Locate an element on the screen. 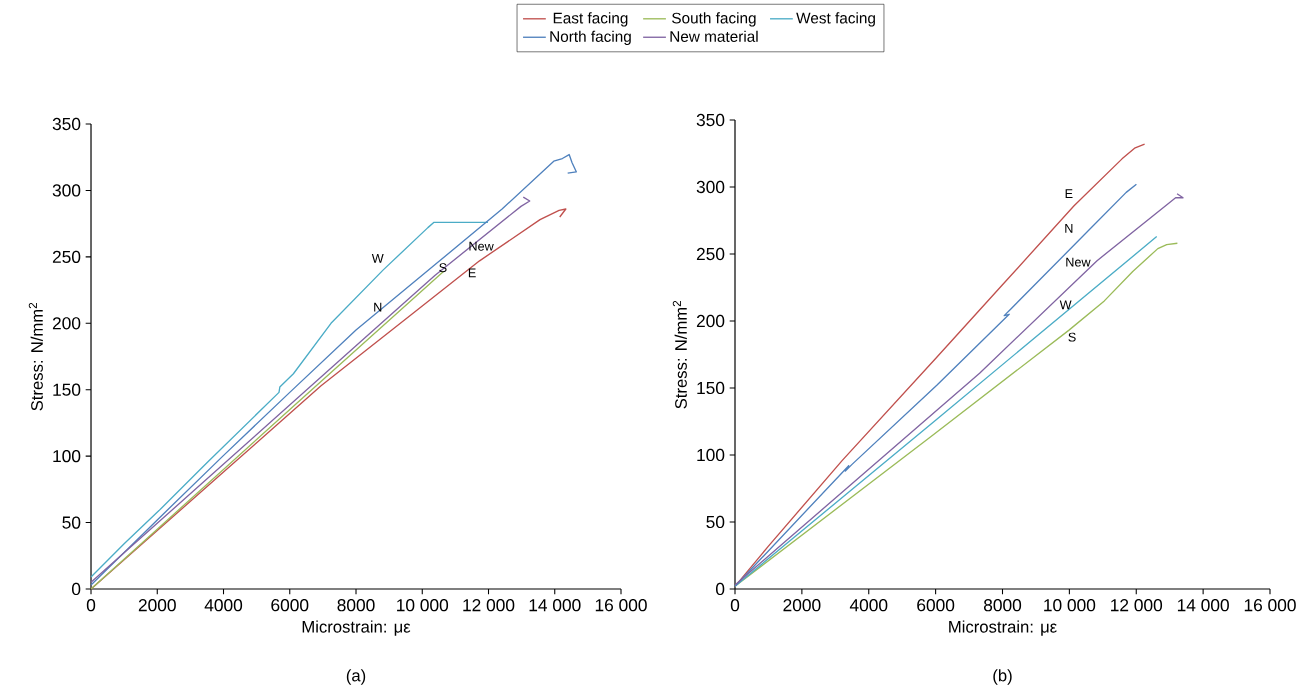 Image resolution: width=1315 pixels, height=689 pixels. legend-label: New material is located at coordinates (714, 36).